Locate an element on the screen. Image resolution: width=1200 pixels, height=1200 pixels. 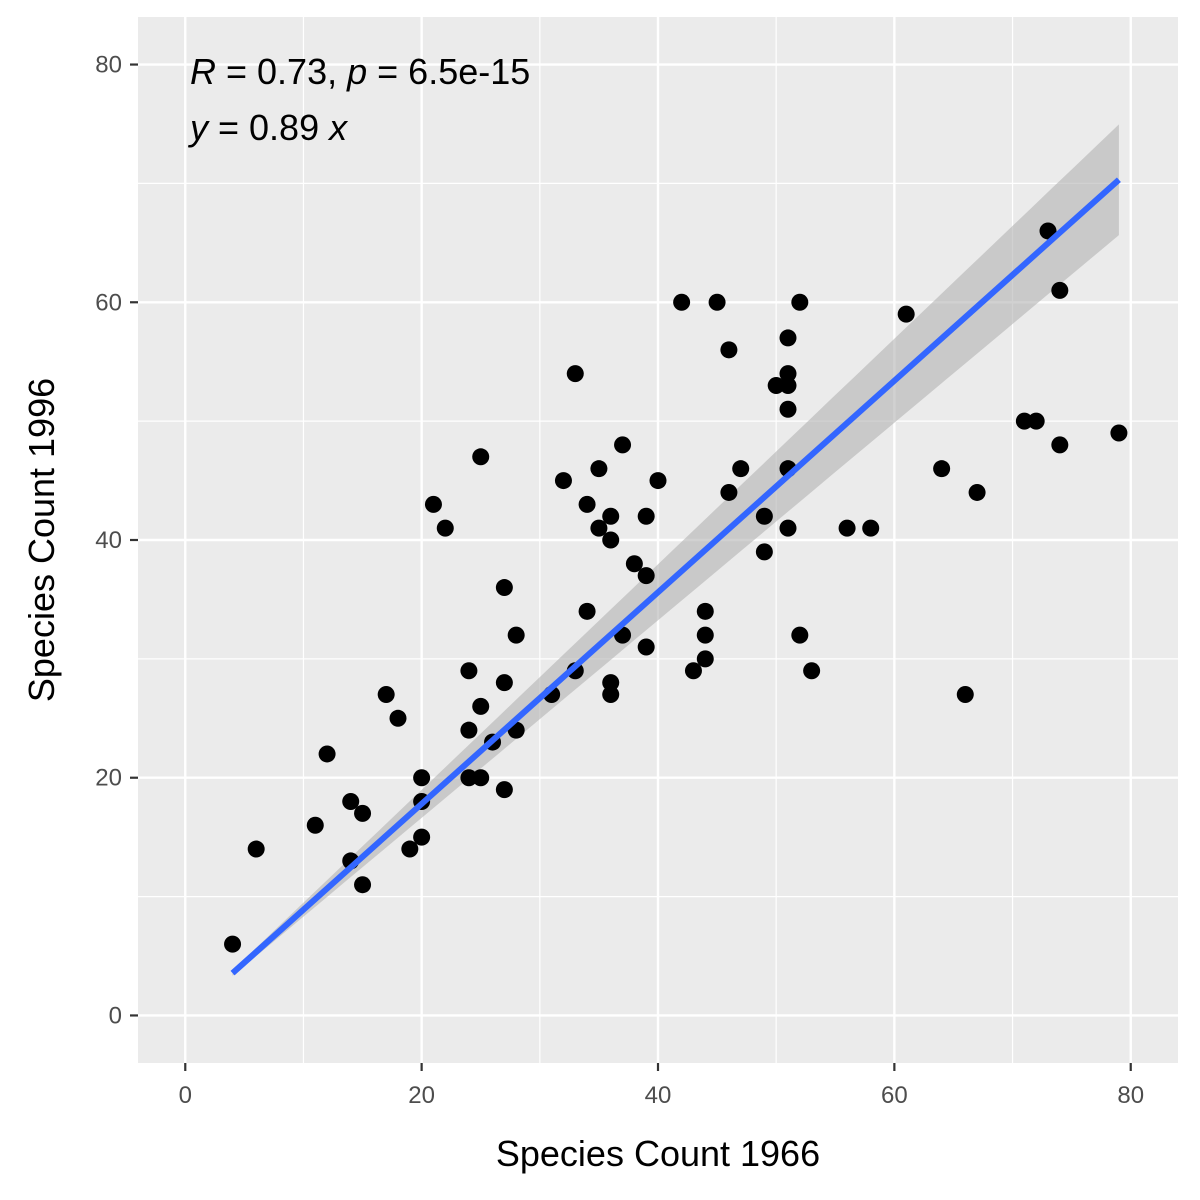
correlation-annotation: R = 0.73, p = 6.5e-15 is located at coordinates (360, 71).